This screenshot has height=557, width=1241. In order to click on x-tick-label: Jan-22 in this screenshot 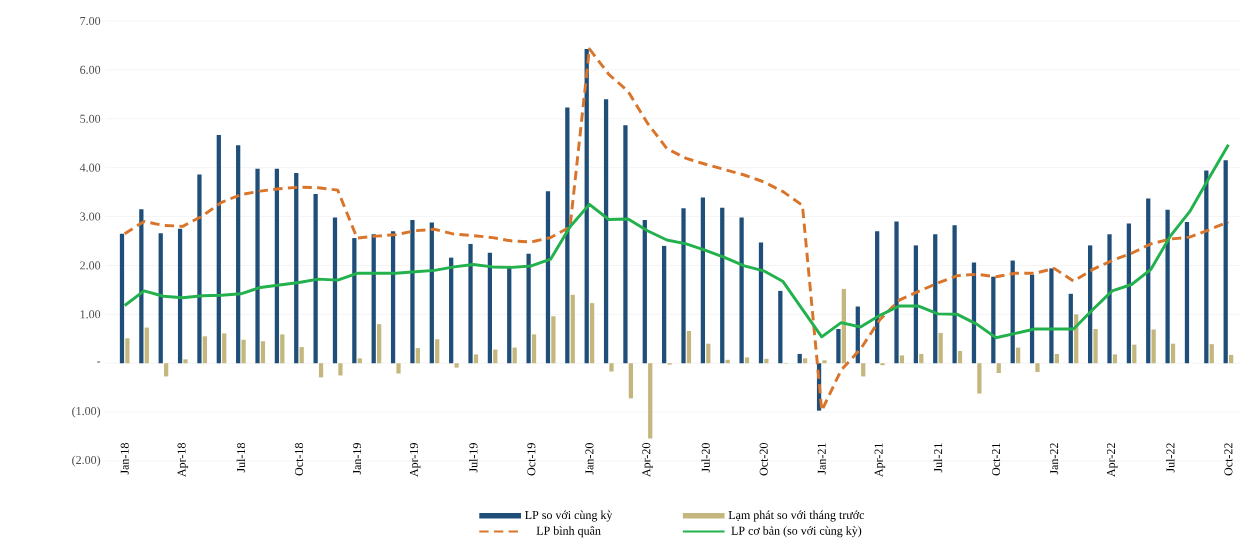, I will do `click(1054, 459)`.